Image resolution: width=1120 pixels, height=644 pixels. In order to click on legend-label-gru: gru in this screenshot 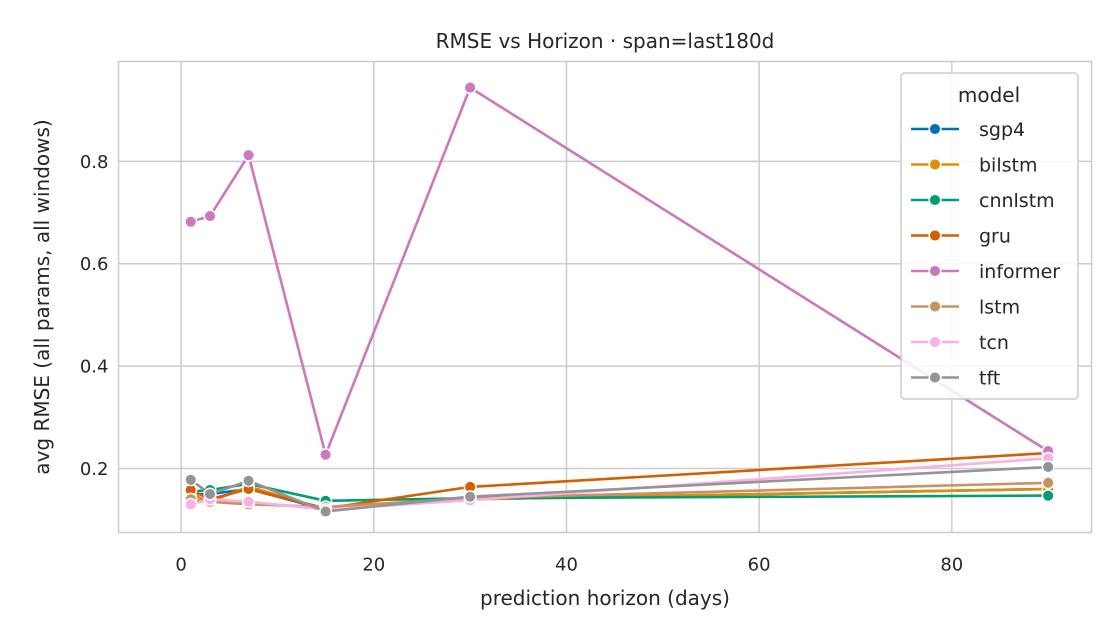, I will do `click(995, 237)`.